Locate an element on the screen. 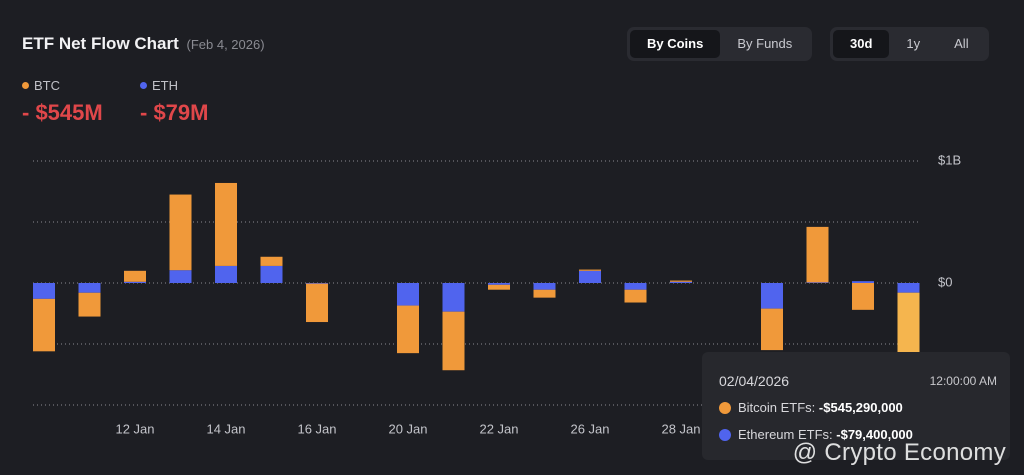 This screenshot has height=475, width=1024. tooltip-value: -$545,290,000 is located at coordinates (860, 407).